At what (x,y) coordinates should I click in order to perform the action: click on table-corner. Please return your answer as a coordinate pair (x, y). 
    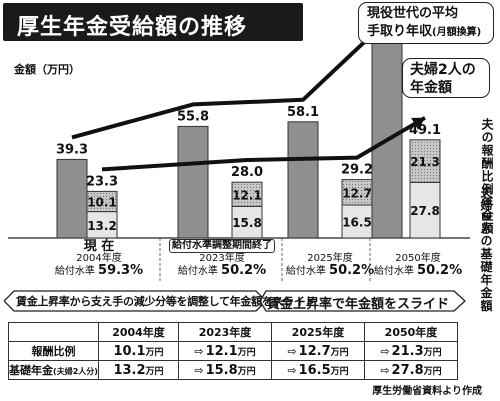
    Looking at the image, I should click on (53, 332).